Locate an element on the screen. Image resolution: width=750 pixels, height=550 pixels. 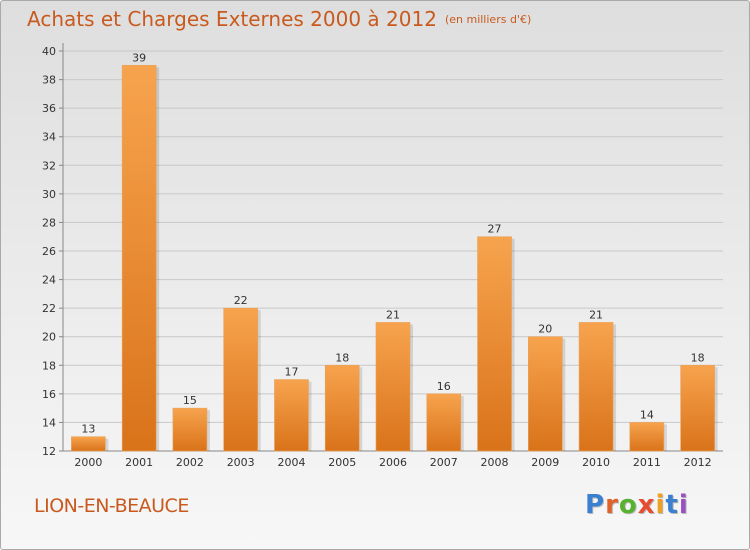
y-tick-label: 26 is located at coordinates (49, 251).